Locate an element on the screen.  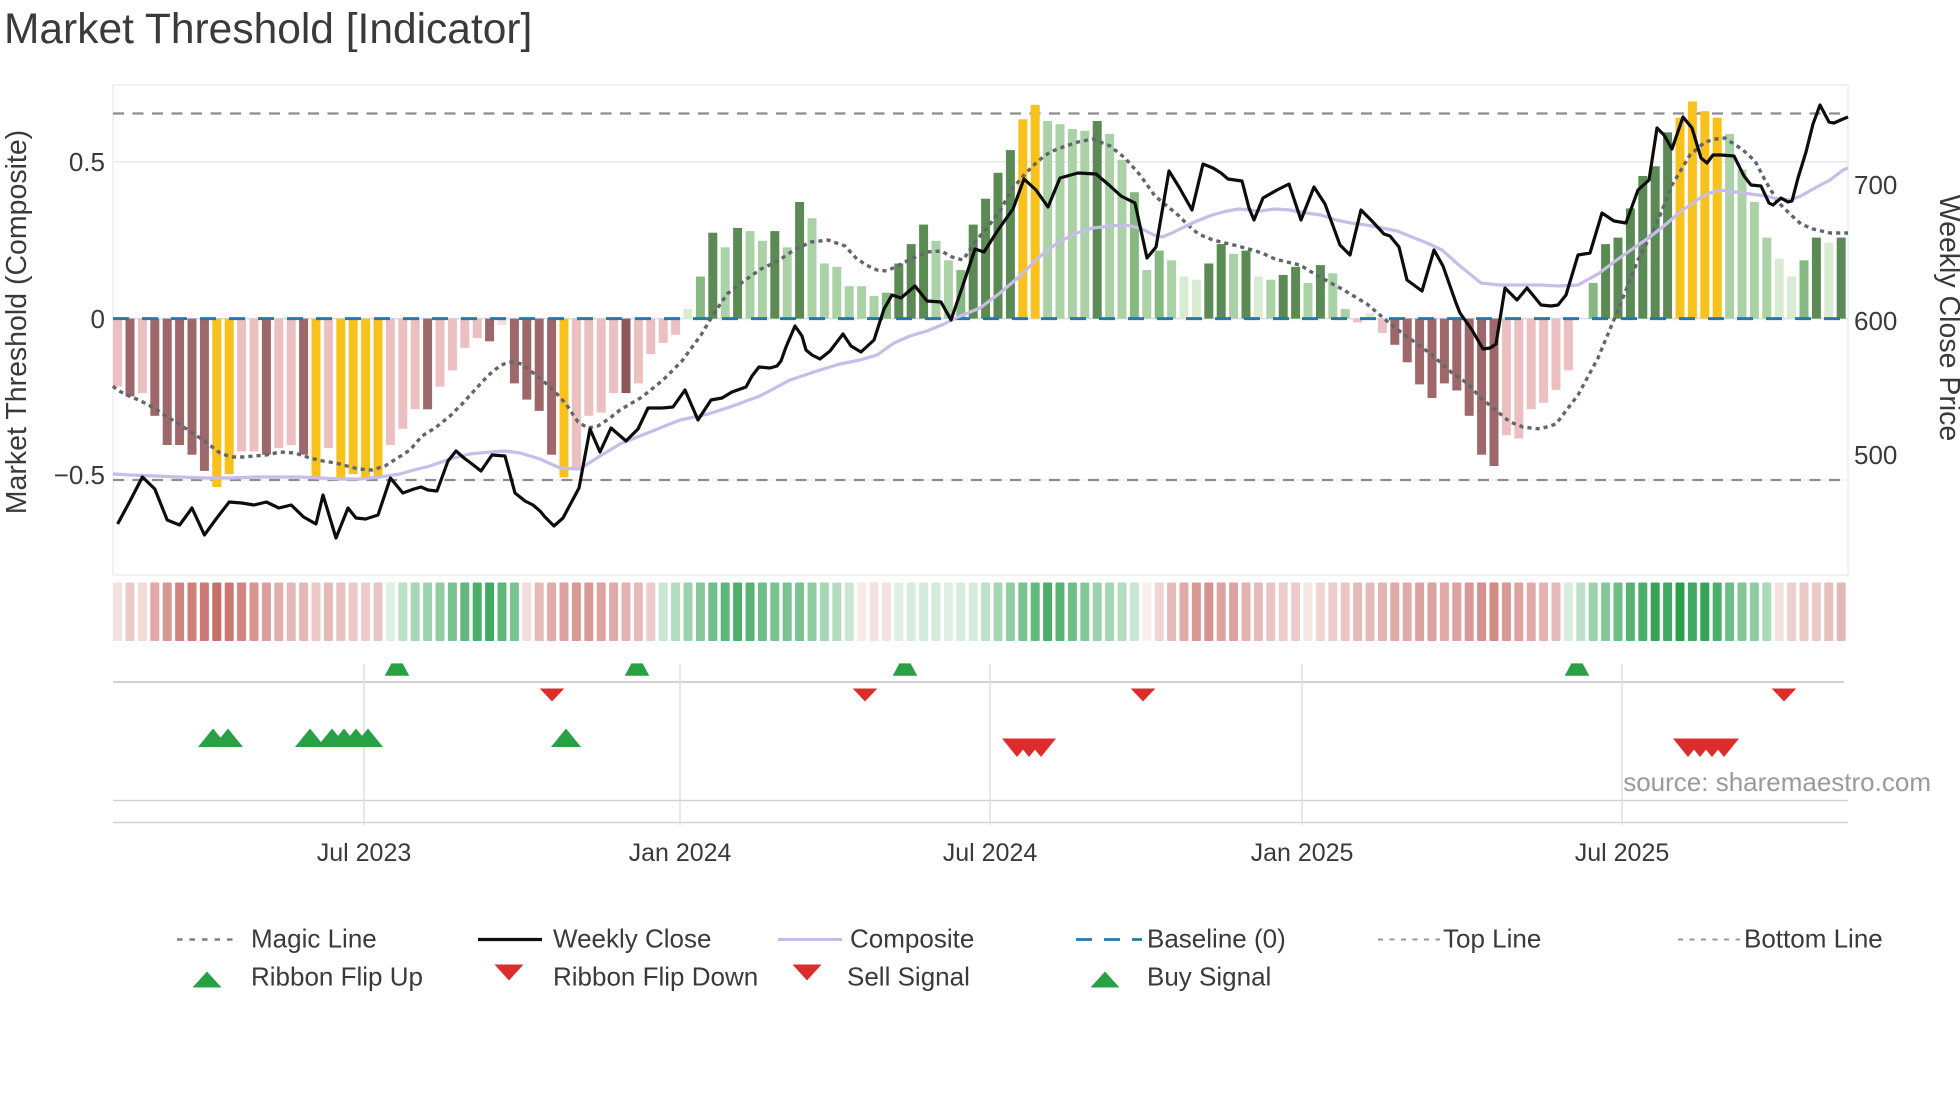
svg-text: Jan 2025 is located at coordinates (1302, 853).